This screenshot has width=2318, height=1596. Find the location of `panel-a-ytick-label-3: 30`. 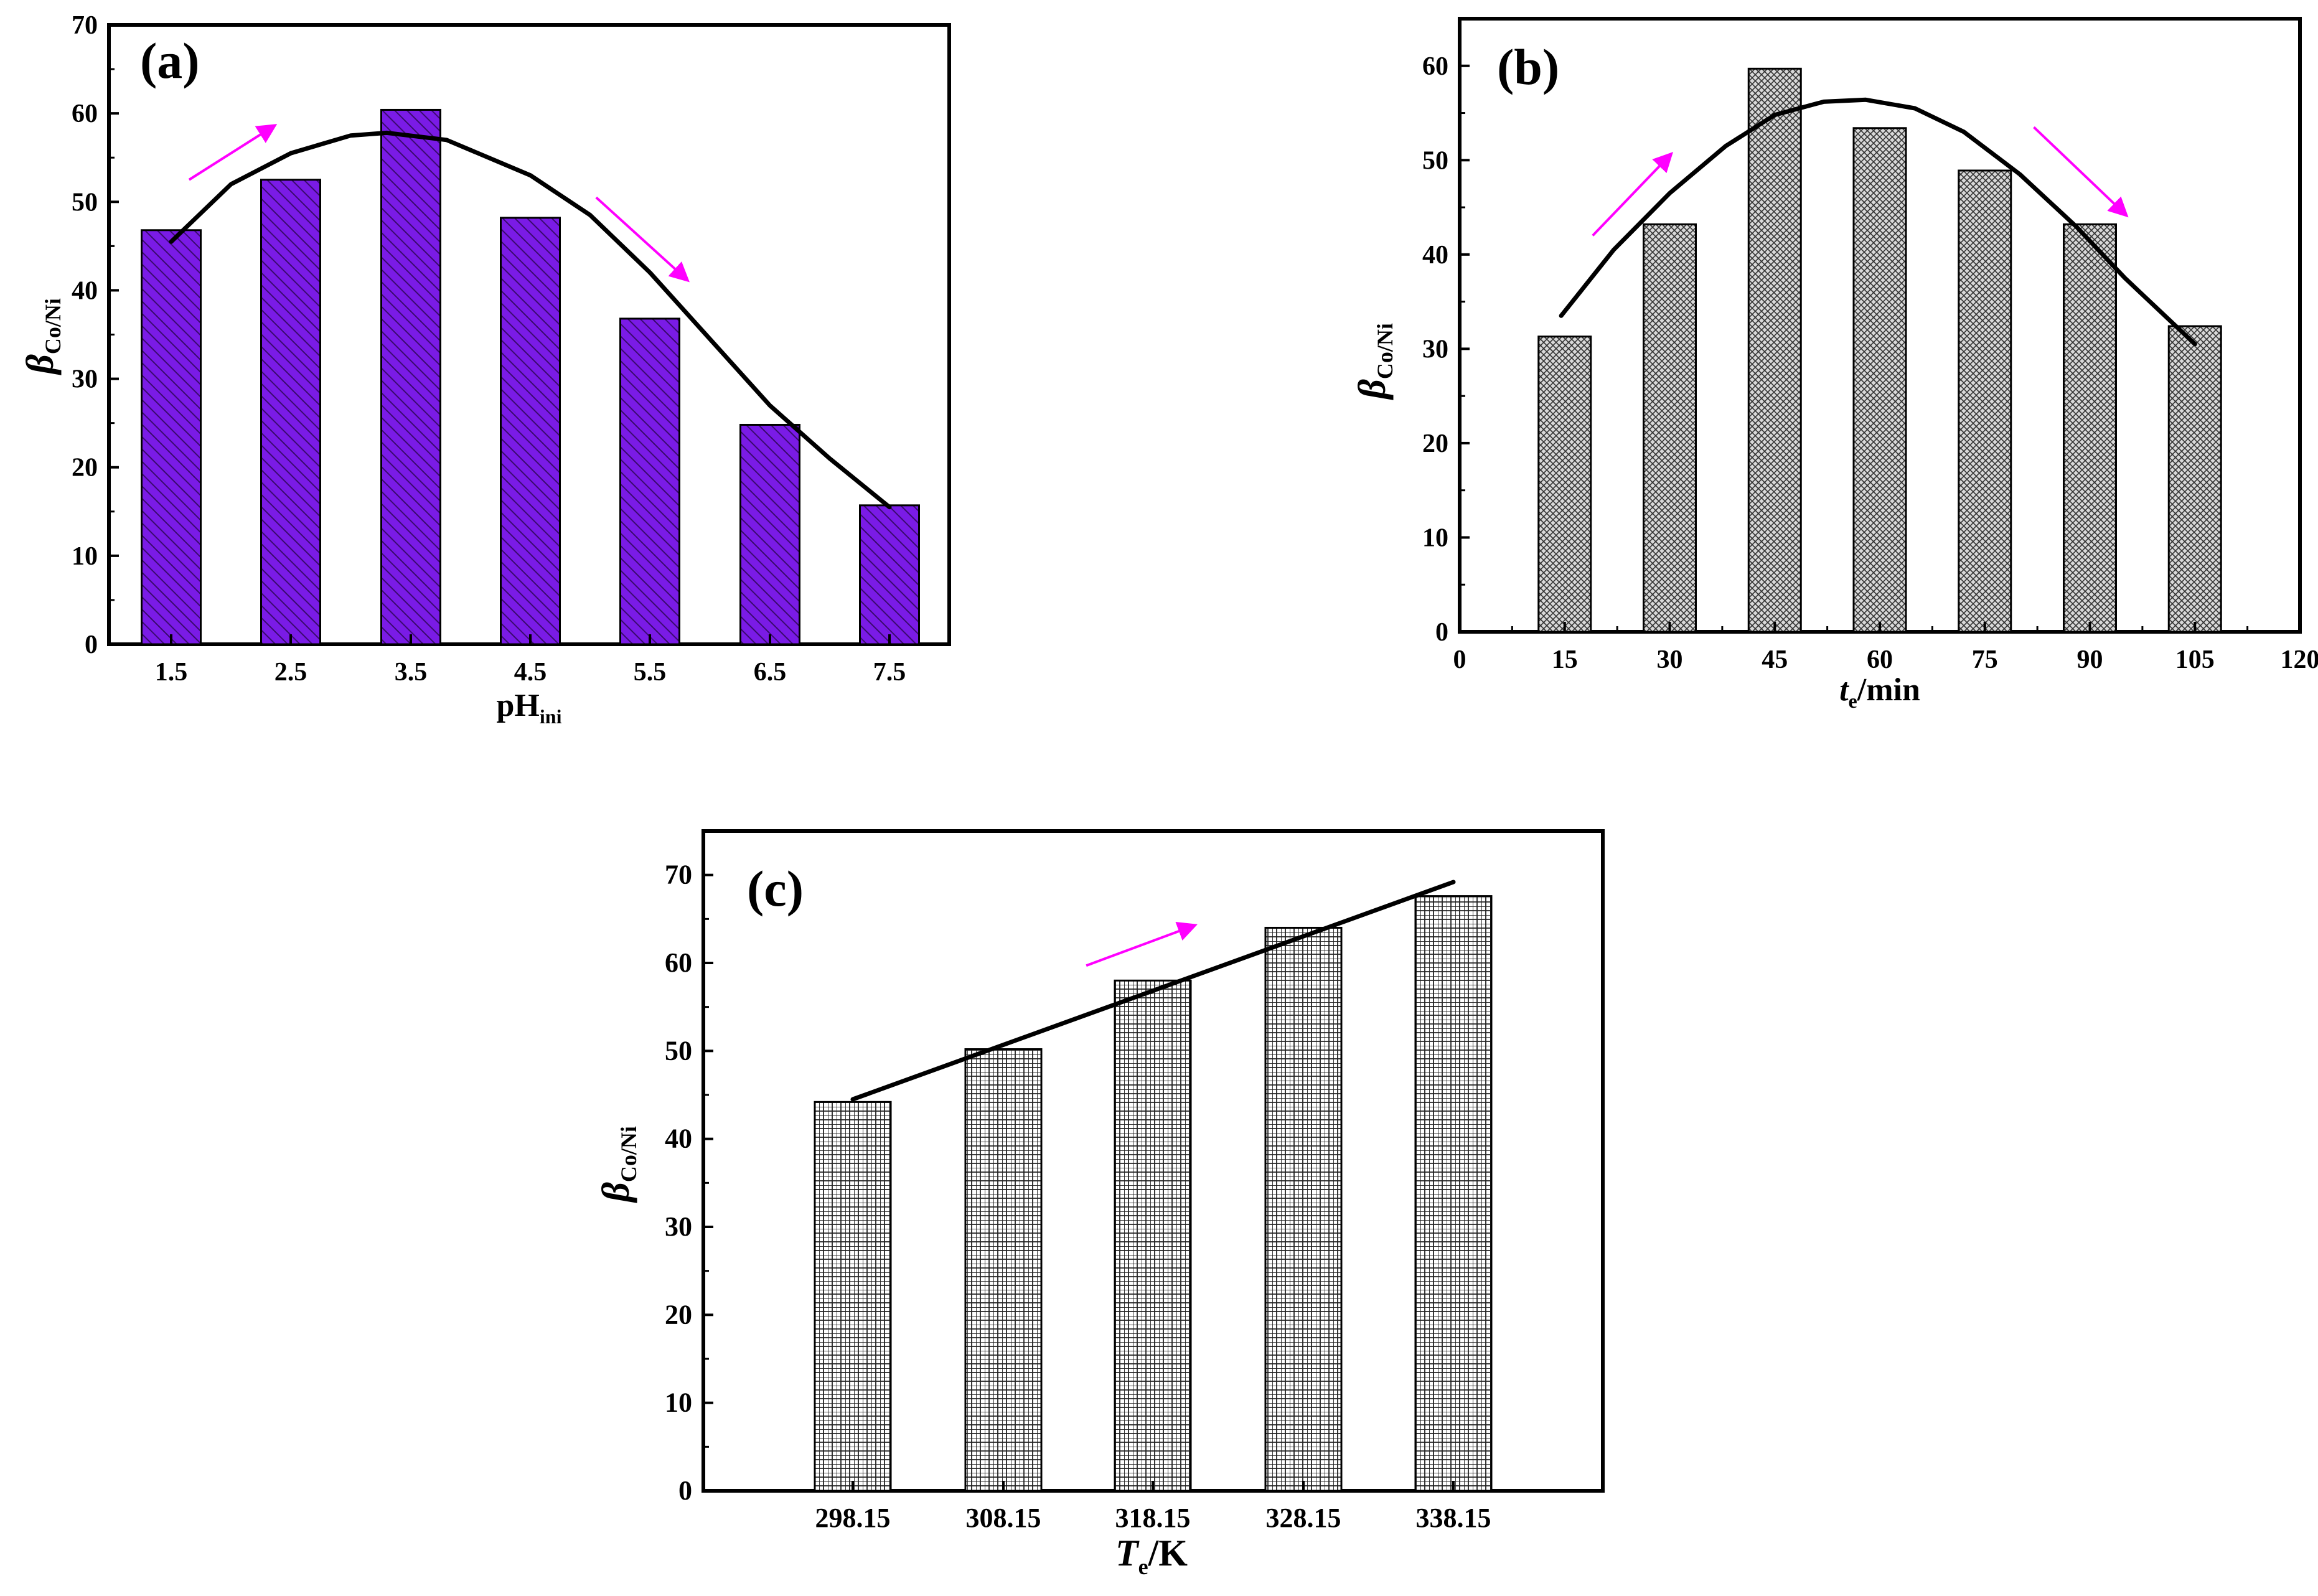

panel-a-ytick-label-3: 30 is located at coordinates (85, 379).